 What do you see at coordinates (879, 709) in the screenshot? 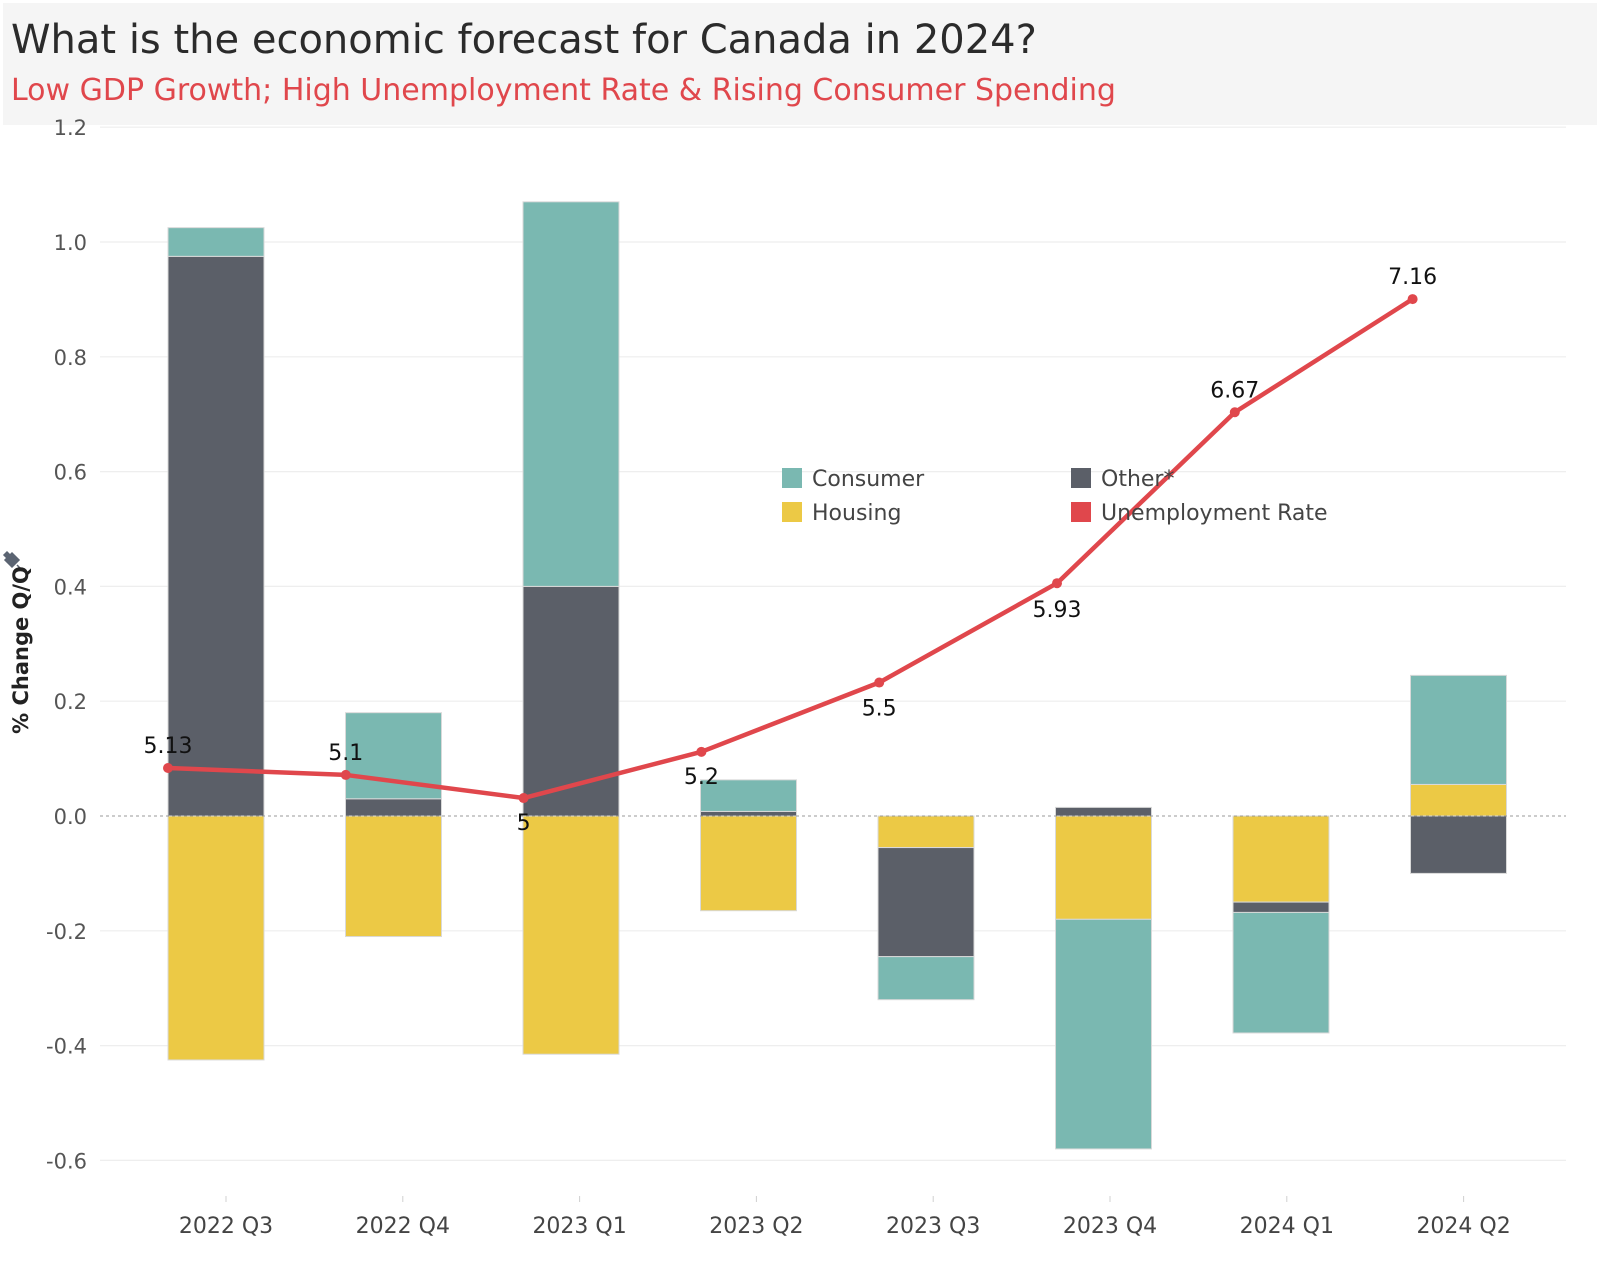
I see `unemployment-point-label: 5.5` at bounding box center [879, 709].